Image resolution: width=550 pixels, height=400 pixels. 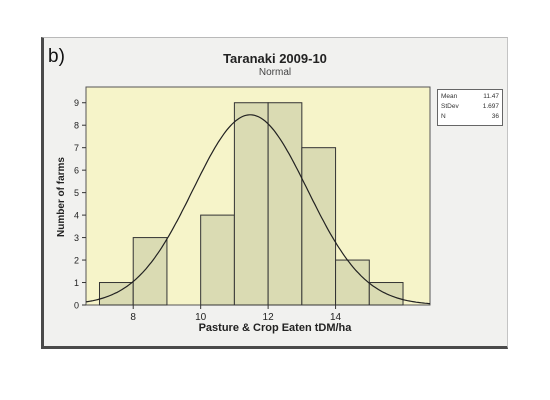 I want to click on stats-legend-box: Mean 11.47 StDev 1.697 N 36, so click(x=470, y=107).